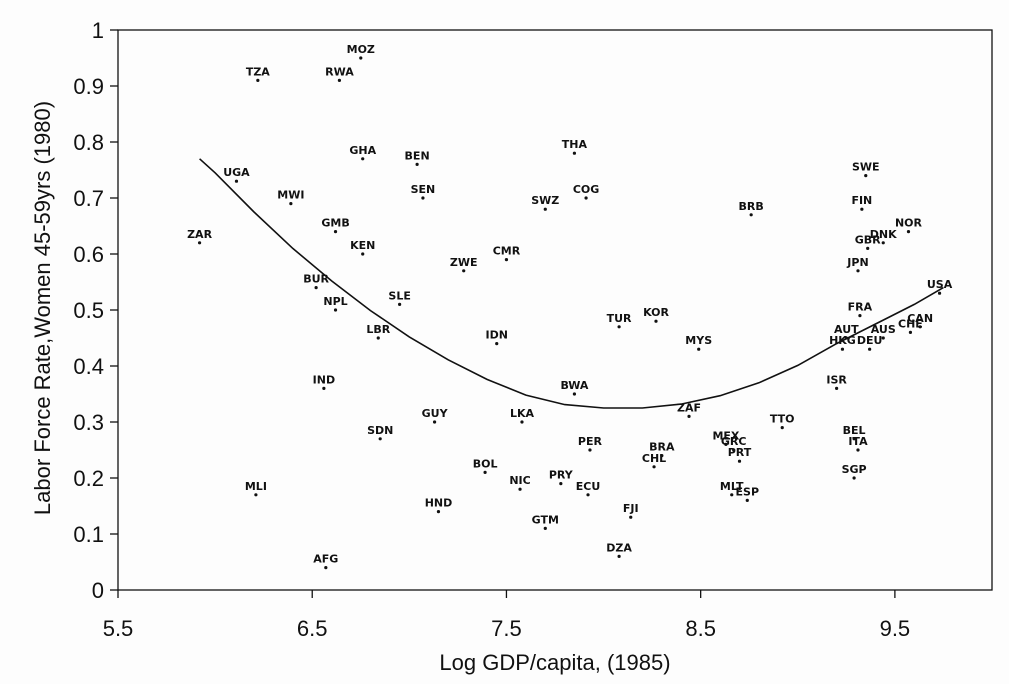 This screenshot has width=1009, height=684. I want to click on point-label: ZAR, so click(199, 234).